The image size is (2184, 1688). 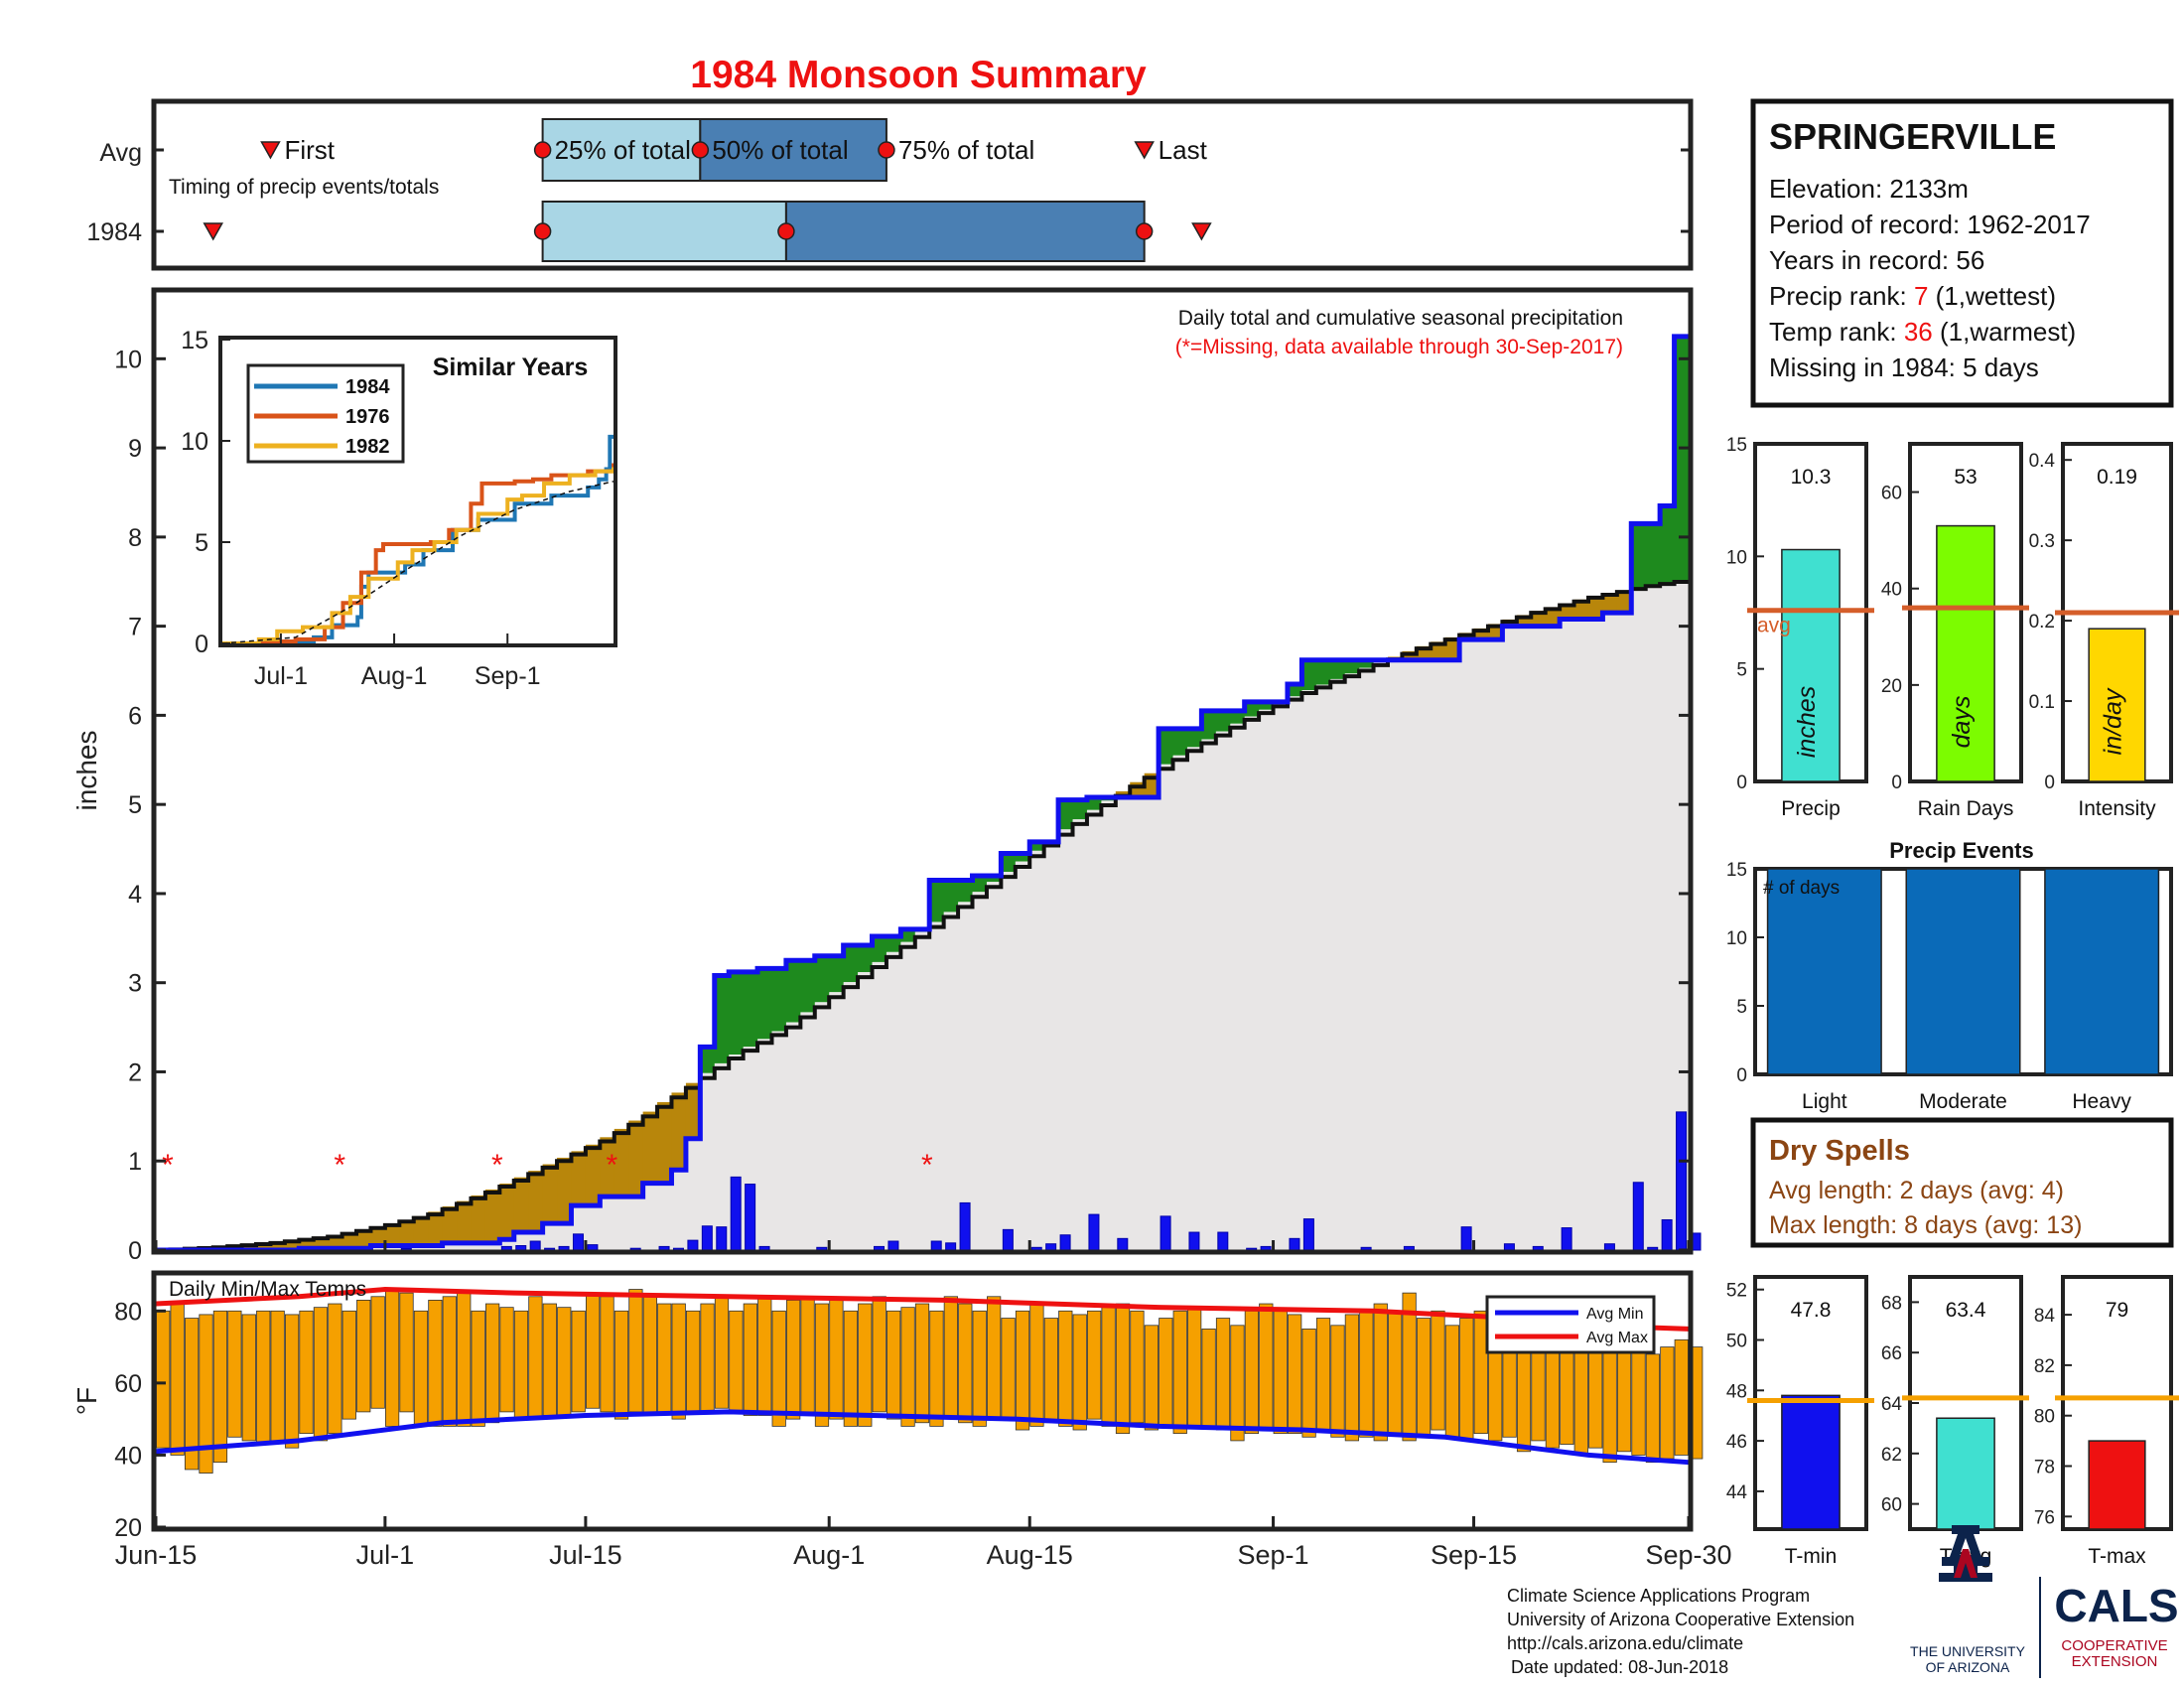 I want to click on temperature-title: Daily Min/Max Temps, so click(x=267, y=1289).